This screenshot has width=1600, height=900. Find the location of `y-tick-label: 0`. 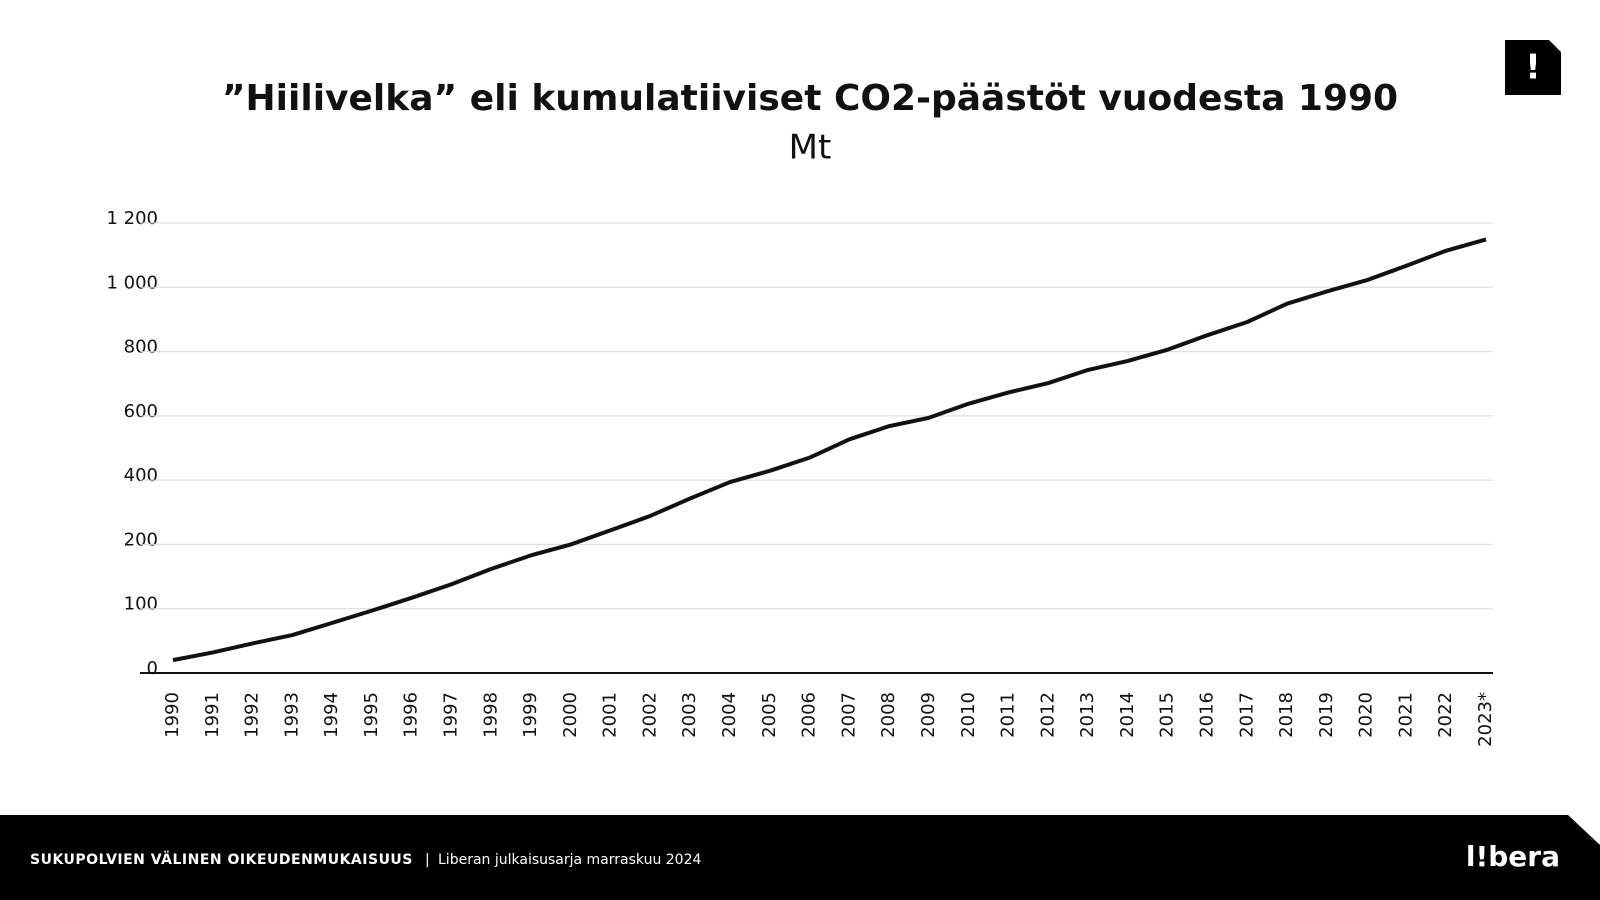

y-tick-label: 0 is located at coordinates (152, 668).